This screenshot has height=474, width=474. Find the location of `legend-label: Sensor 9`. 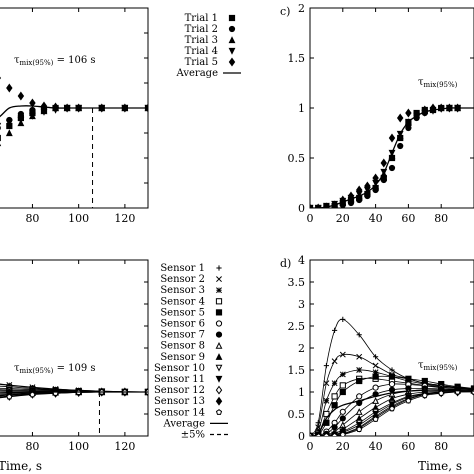

legend-label: Sensor 9 is located at coordinates (182, 357).